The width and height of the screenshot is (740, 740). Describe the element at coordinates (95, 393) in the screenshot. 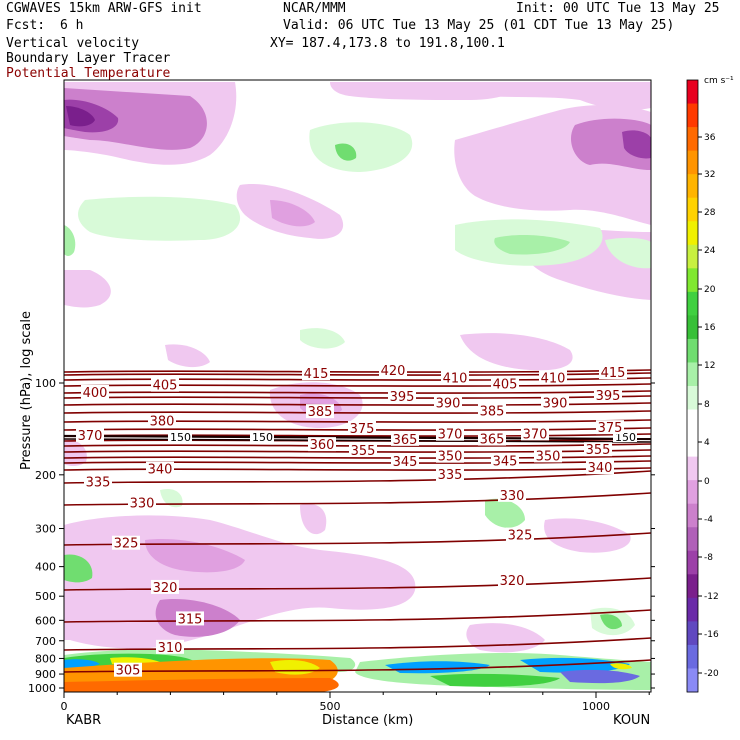

I see `theta-contour-label: 400` at that location.